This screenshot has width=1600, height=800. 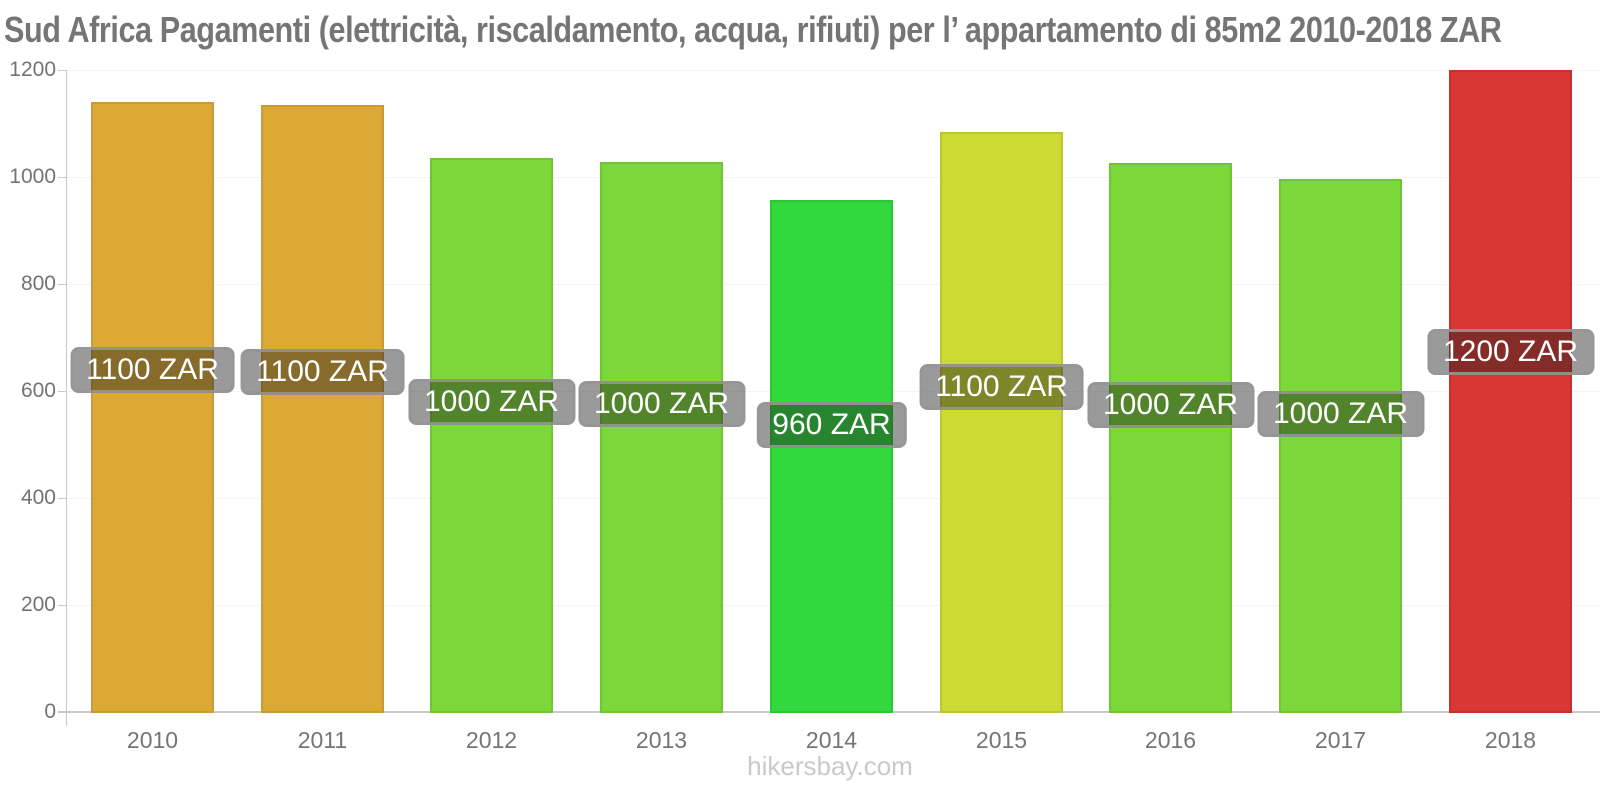 What do you see at coordinates (1170, 740) in the screenshot?
I see `x-axis-label-2016: 2016` at bounding box center [1170, 740].